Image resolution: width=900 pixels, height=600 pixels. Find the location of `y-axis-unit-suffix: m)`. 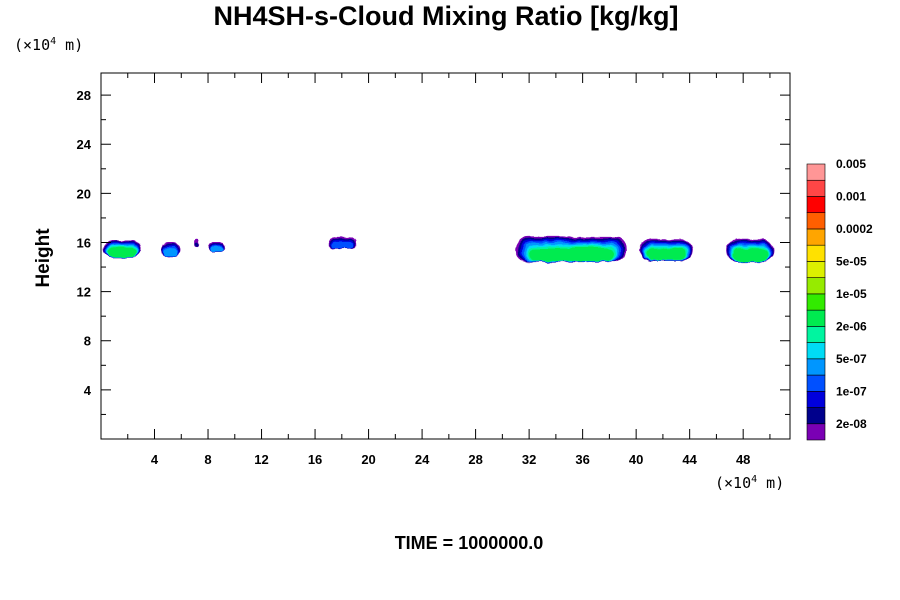

y-axis-unit-suffix: m) is located at coordinates (69, 45).